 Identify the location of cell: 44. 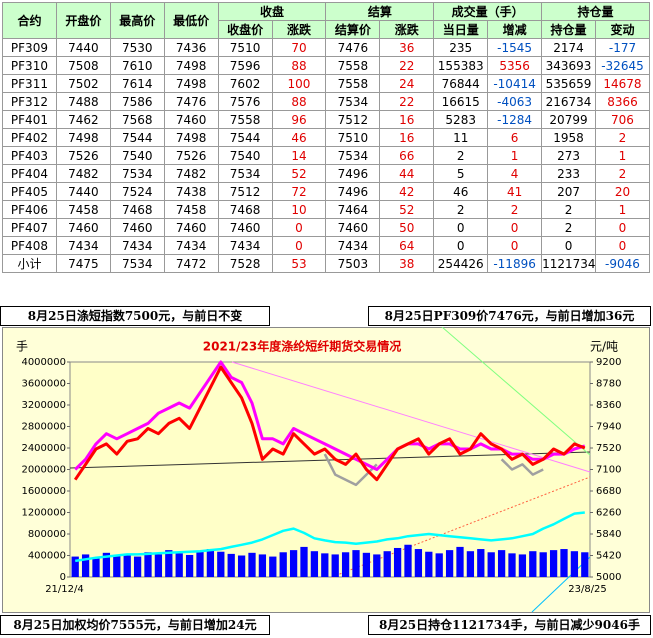
(407, 173).